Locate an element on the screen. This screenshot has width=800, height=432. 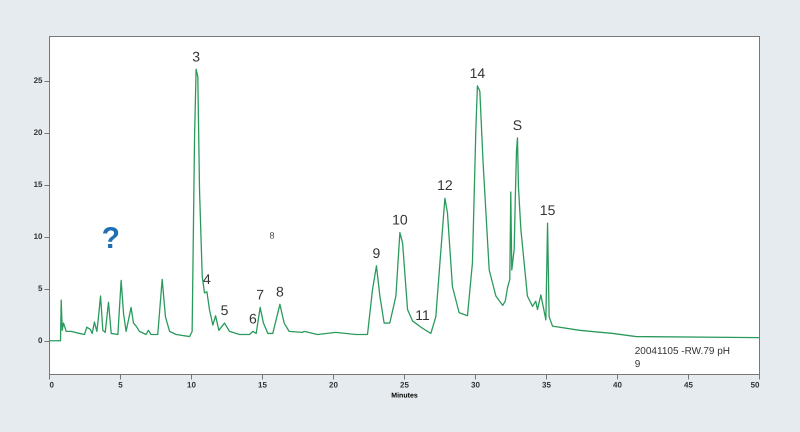
y-tick-label: 5 is located at coordinates (41, 289).